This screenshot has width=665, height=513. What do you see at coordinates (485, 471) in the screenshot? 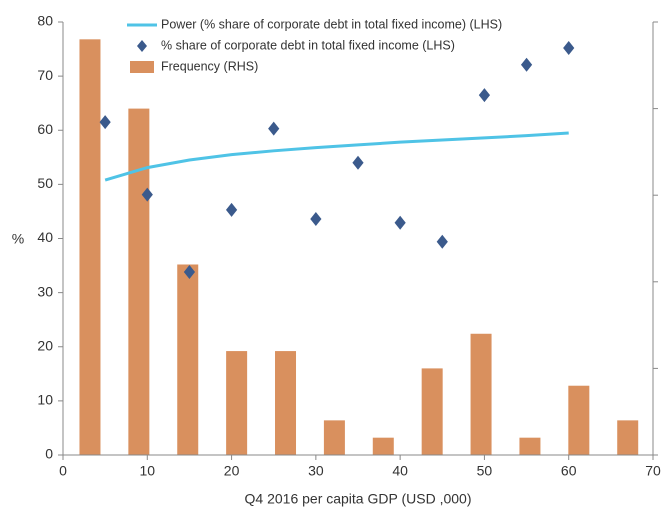
I see `x-tick-label: 50` at bounding box center [485, 471].